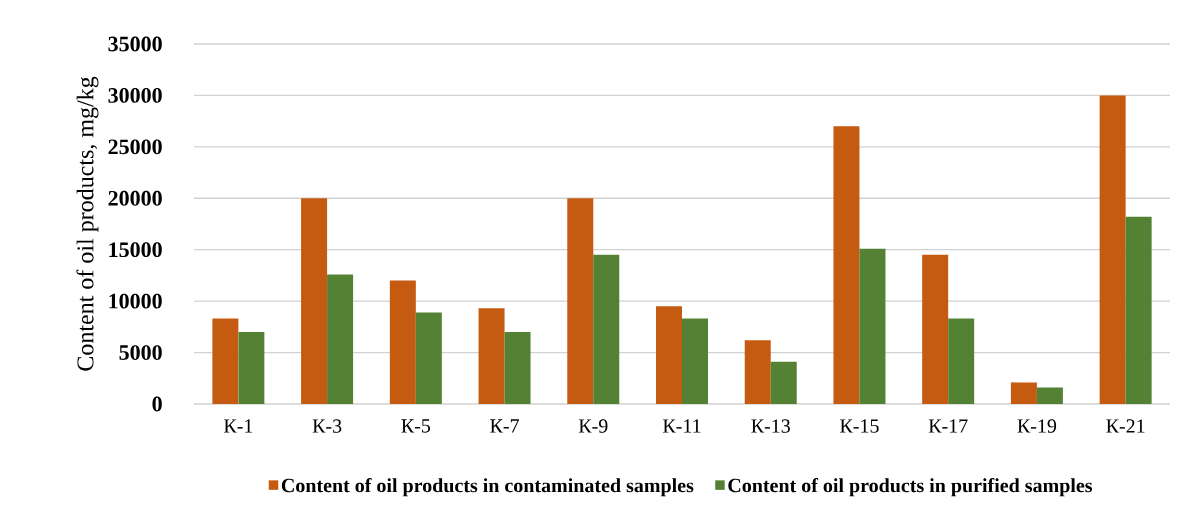 This screenshot has width=1200, height=509. Describe the element at coordinates (487, 487) in the screenshot. I see `legend-label: Content of oil products in contaminated samples` at that location.